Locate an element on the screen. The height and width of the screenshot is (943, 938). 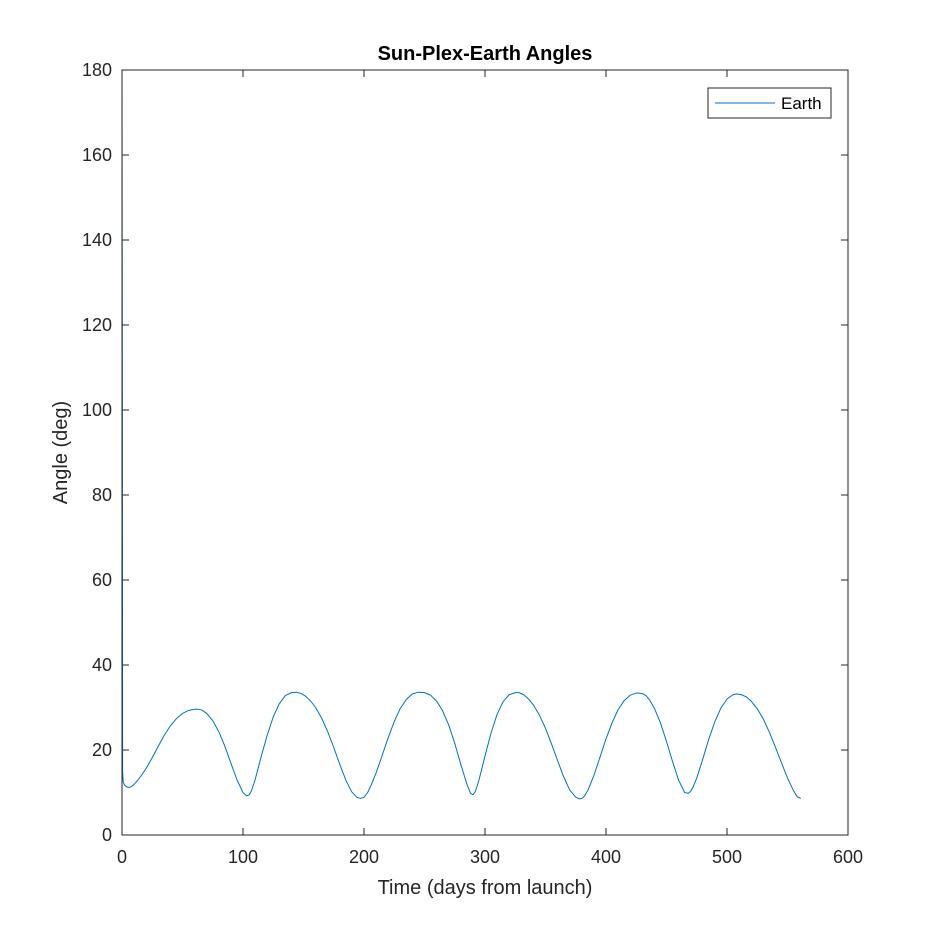
y-tick-label: 80 is located at coordinates (102, 495).